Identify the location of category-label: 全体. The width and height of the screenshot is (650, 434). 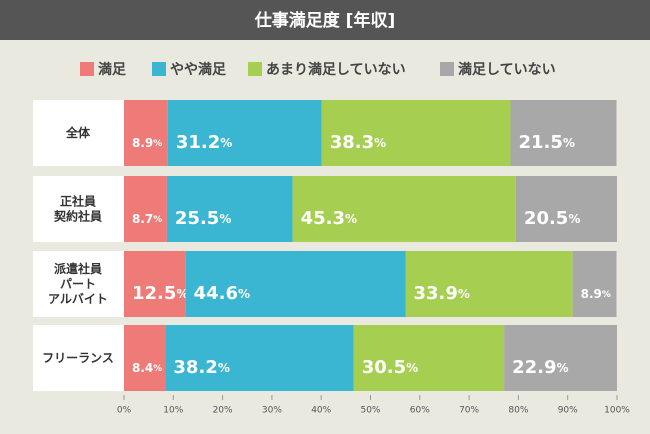
(78, 132).